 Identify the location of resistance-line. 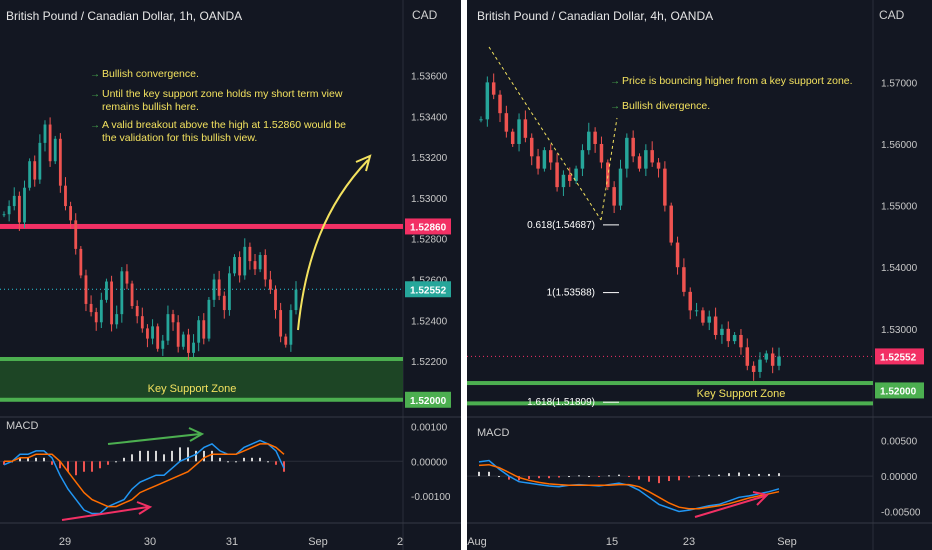
(201, 226).